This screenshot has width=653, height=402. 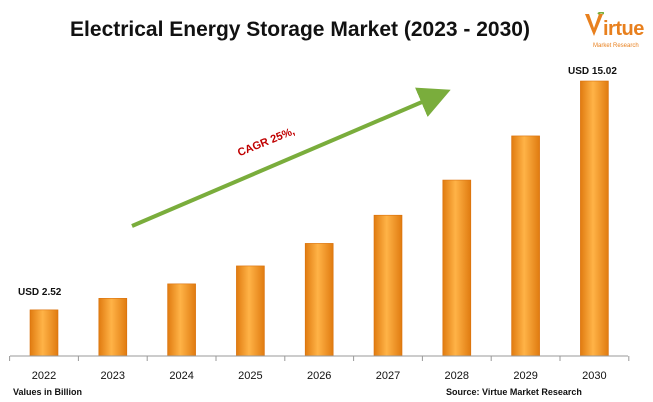 I want to click on bar-2026, so click(x=319, y=300).